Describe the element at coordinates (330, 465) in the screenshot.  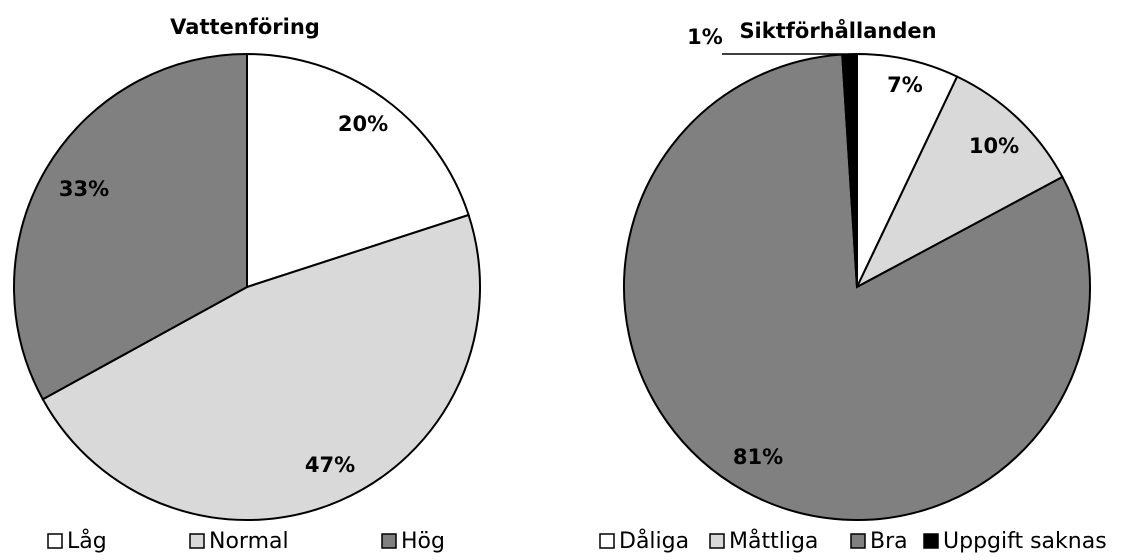
I see `data-label: 47%` at that location.